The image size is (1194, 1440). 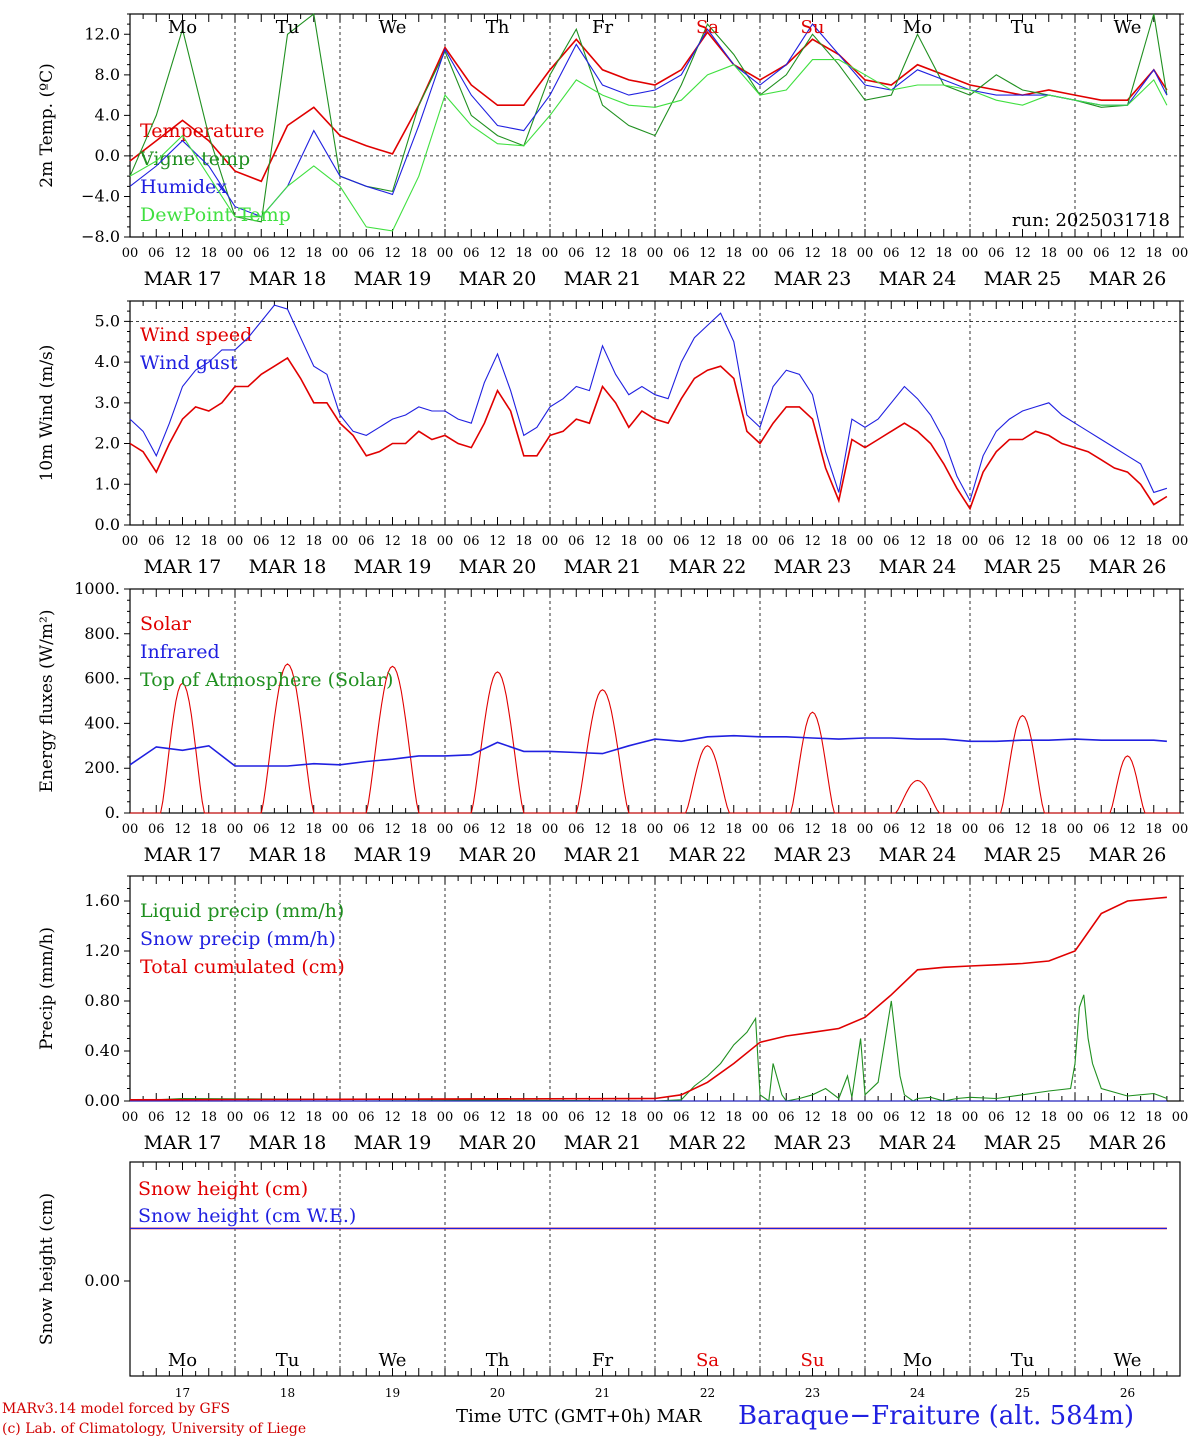 What do you see at coordinates (579, 1416) in the screenshot?
I see `time-axis-label: Time UTC (GMT+0h) MAR` at bounding box center [579, 1416].